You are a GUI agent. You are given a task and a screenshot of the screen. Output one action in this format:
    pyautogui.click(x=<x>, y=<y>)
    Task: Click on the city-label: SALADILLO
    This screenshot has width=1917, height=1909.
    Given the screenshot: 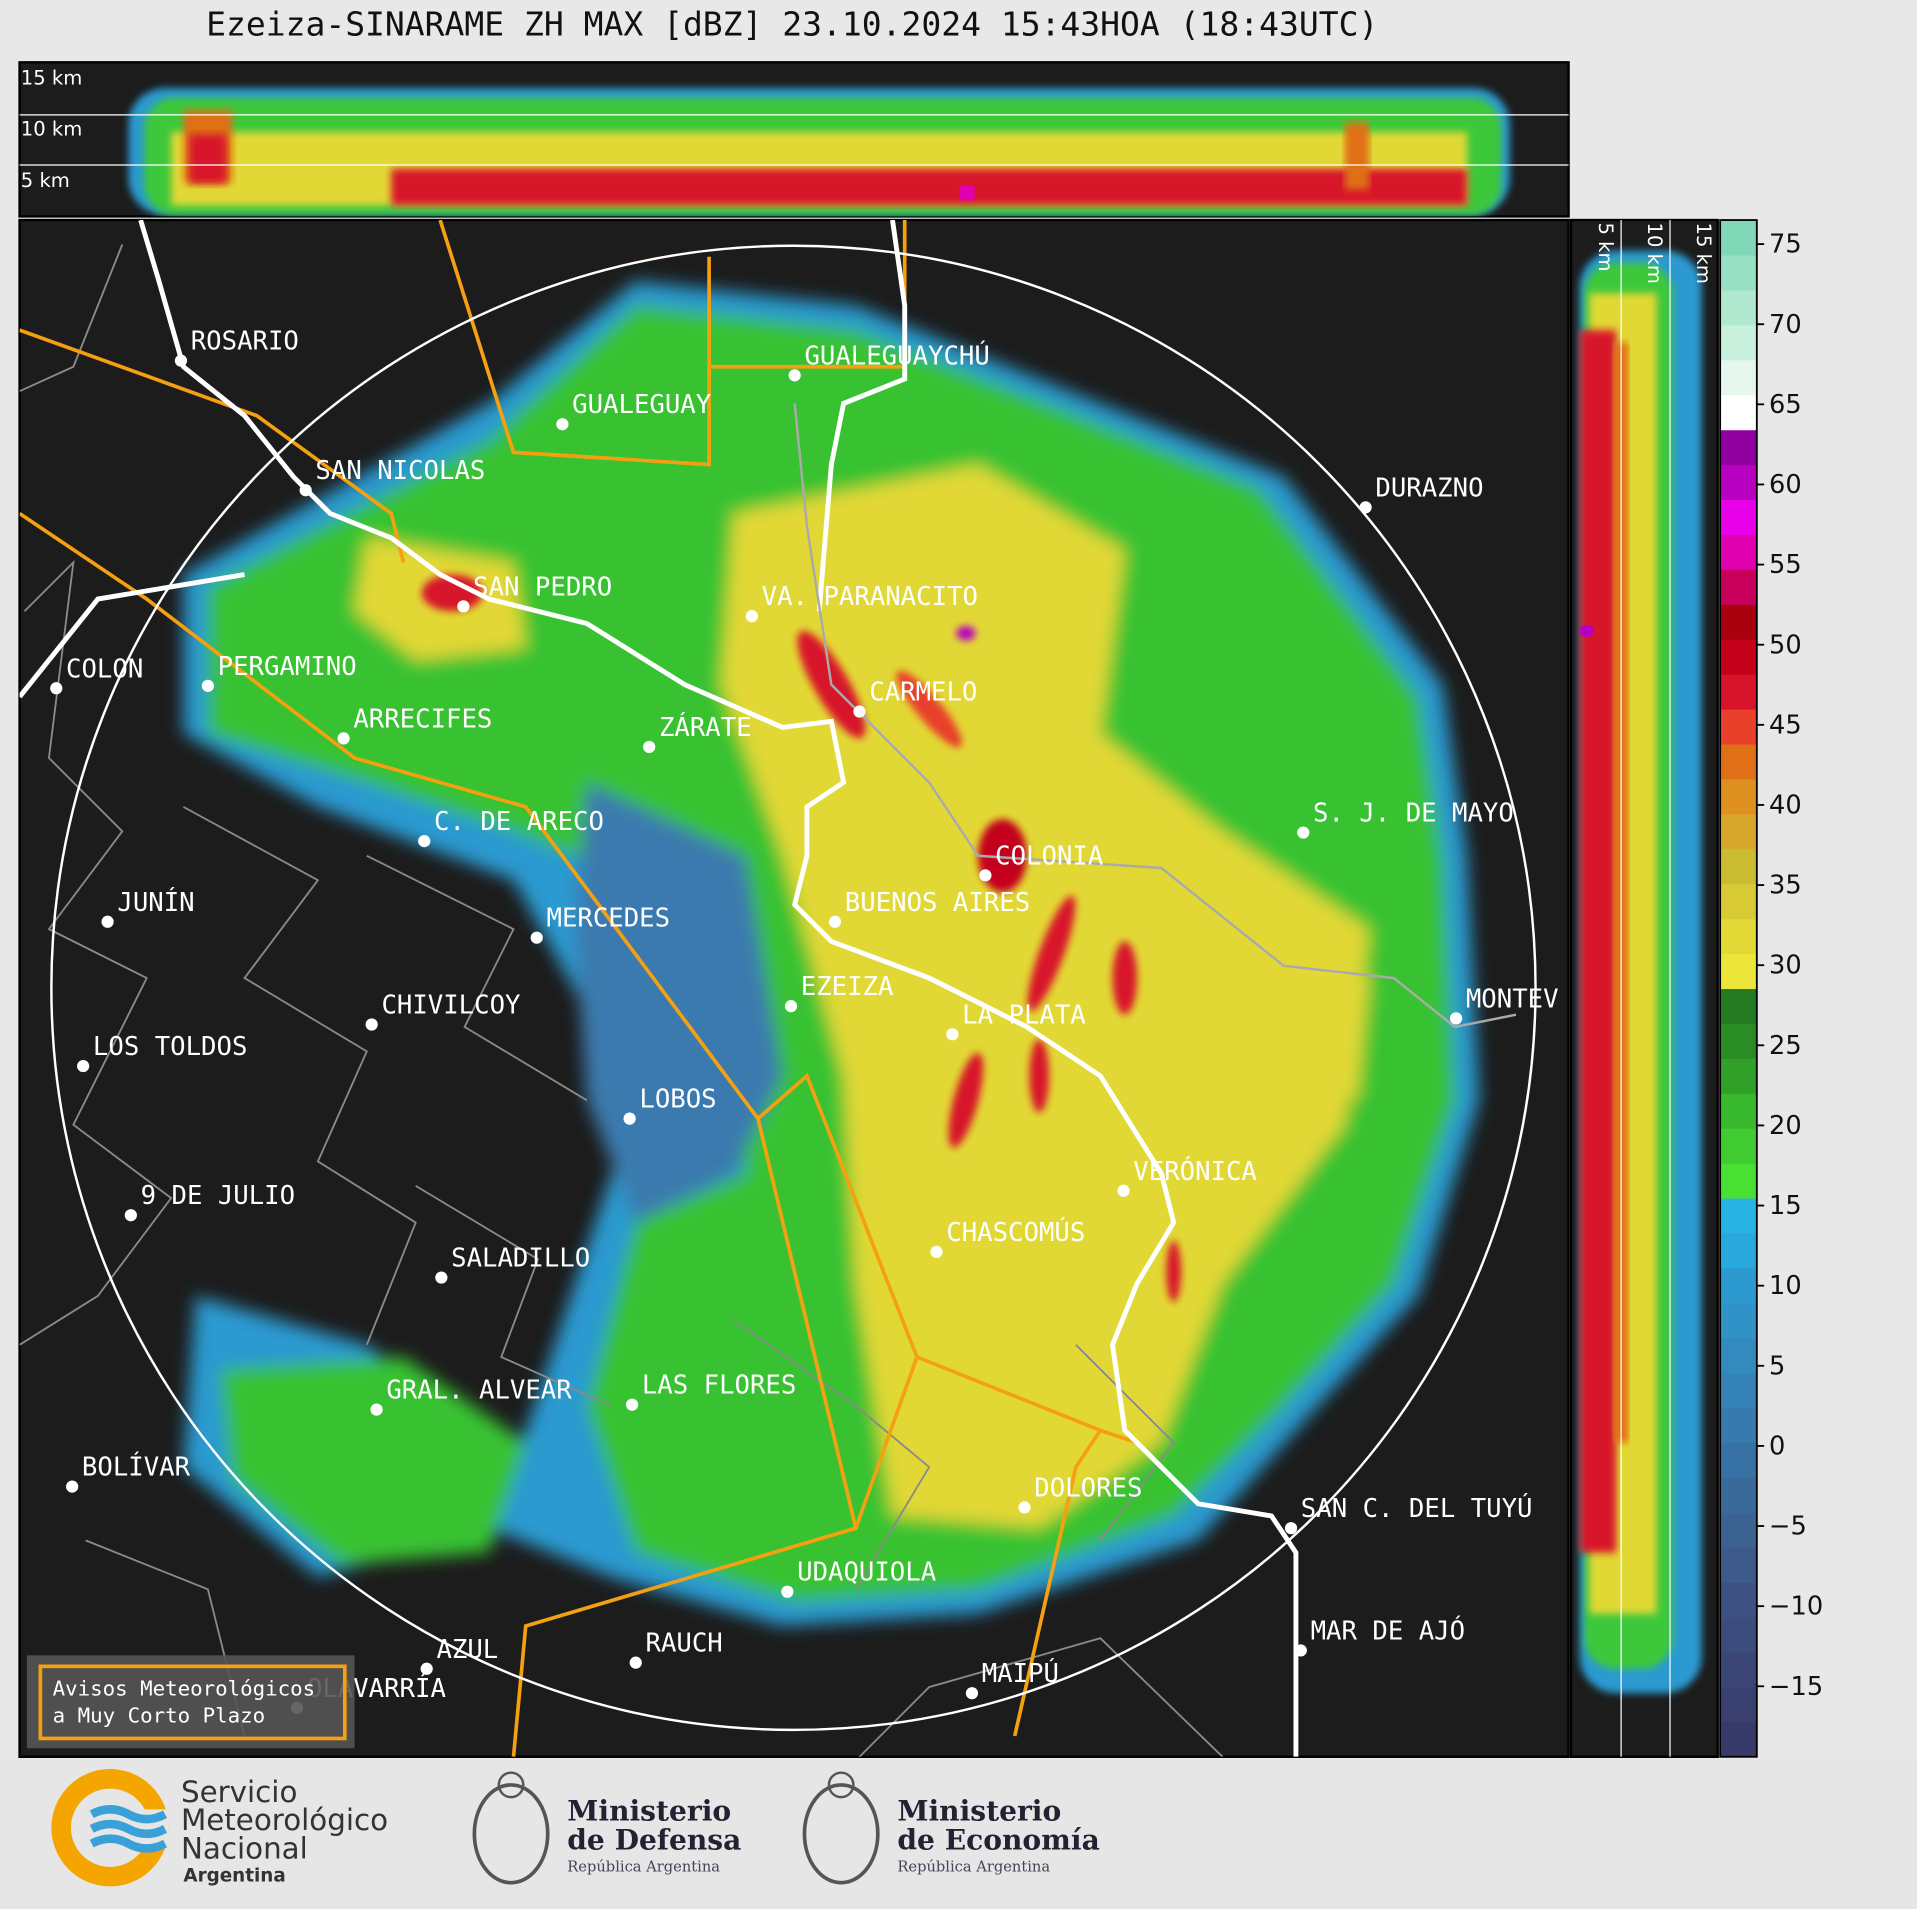 What is the action you would take?
    pyautogui.click(x=520, y=1259)
    